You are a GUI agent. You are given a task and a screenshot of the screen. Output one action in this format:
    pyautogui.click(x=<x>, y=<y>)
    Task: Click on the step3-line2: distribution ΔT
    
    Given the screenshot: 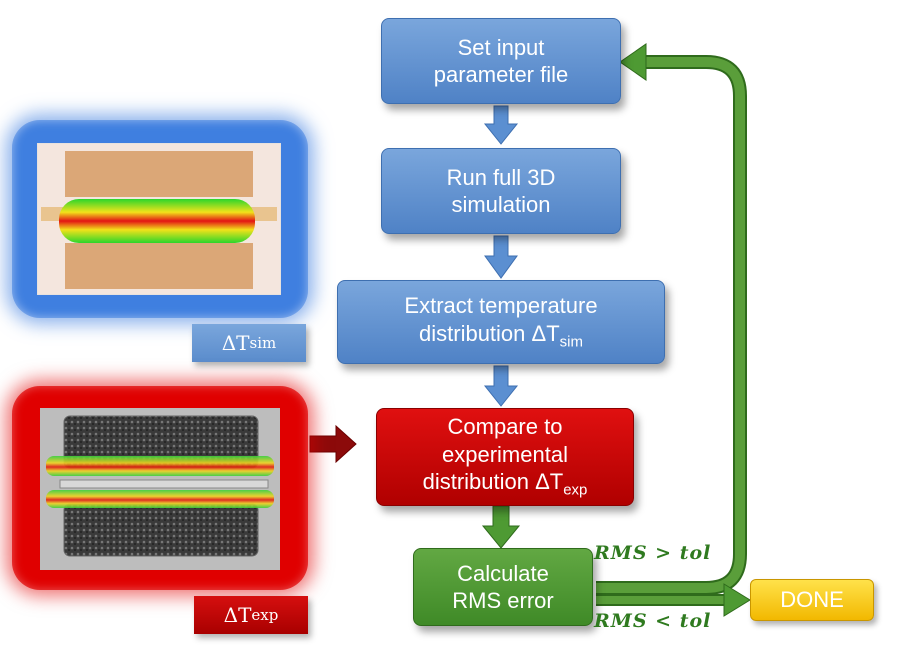 What is the action you would take?
    pyautogui.click(x=489, y=333)
    